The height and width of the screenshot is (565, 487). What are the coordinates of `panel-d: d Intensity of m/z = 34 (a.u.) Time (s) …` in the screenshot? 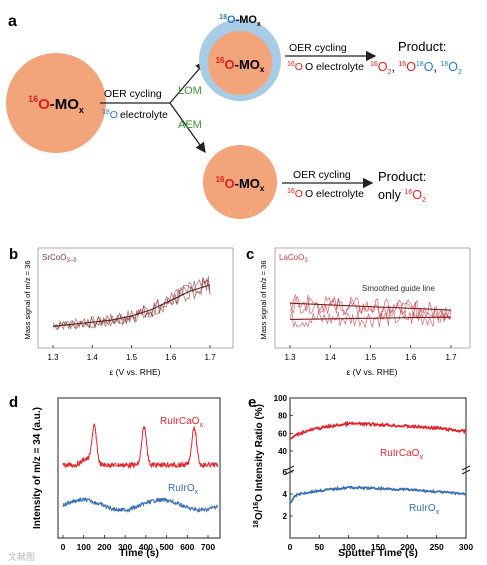 It's located at (115, 476).